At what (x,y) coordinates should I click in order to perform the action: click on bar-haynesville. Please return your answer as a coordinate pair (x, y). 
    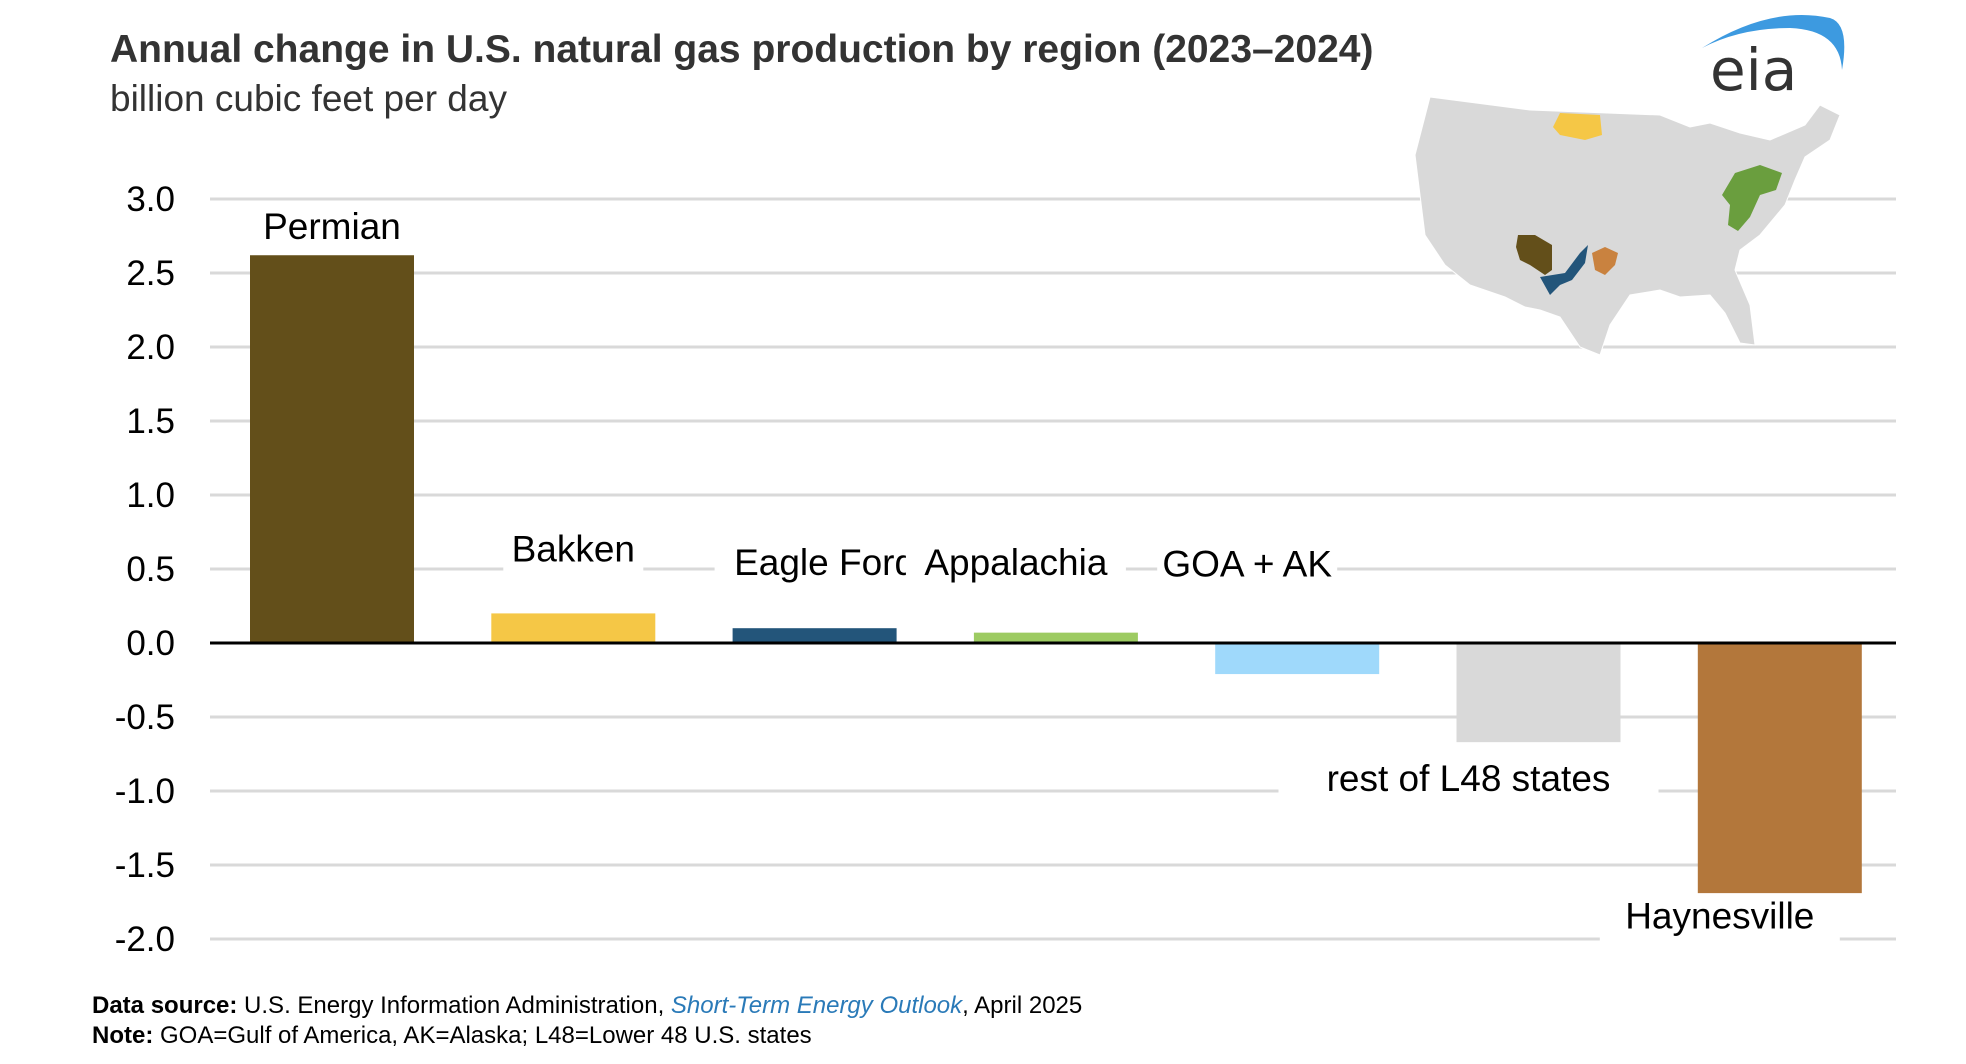
    Looking at the image, I should click on (1779, 768).